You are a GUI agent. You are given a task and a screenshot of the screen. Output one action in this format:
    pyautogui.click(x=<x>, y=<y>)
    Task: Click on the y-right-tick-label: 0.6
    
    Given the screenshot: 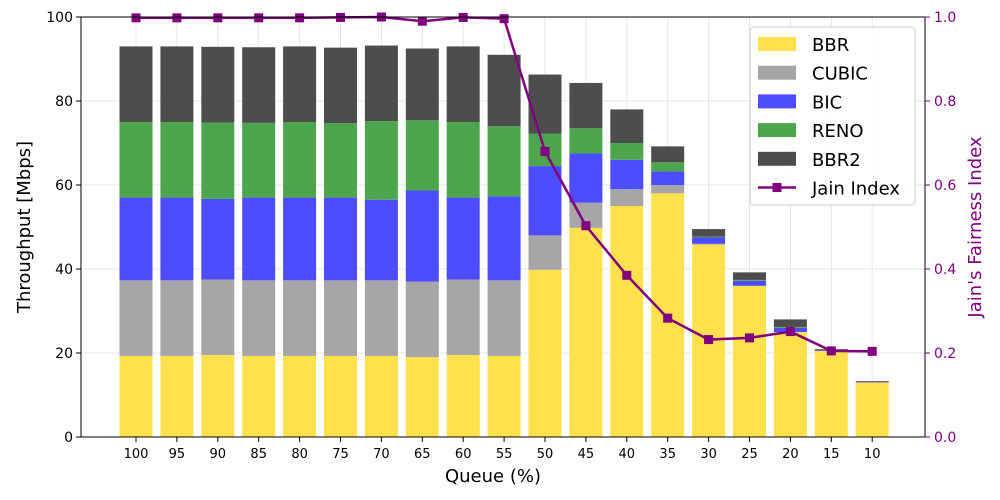 What is the action you would take?
    pyautogui.click(x=945, y=186)
    